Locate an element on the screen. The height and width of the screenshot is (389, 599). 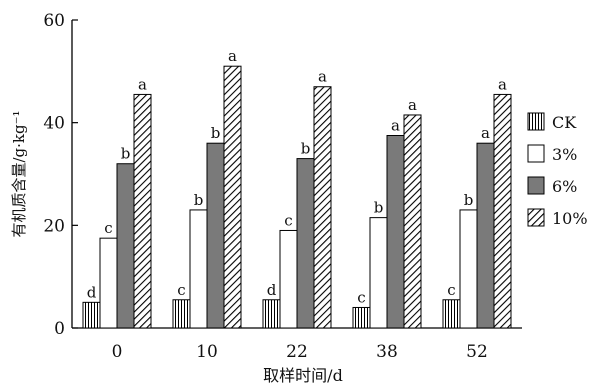
x-tick-label: 52 is located at coordinates (477, 352).